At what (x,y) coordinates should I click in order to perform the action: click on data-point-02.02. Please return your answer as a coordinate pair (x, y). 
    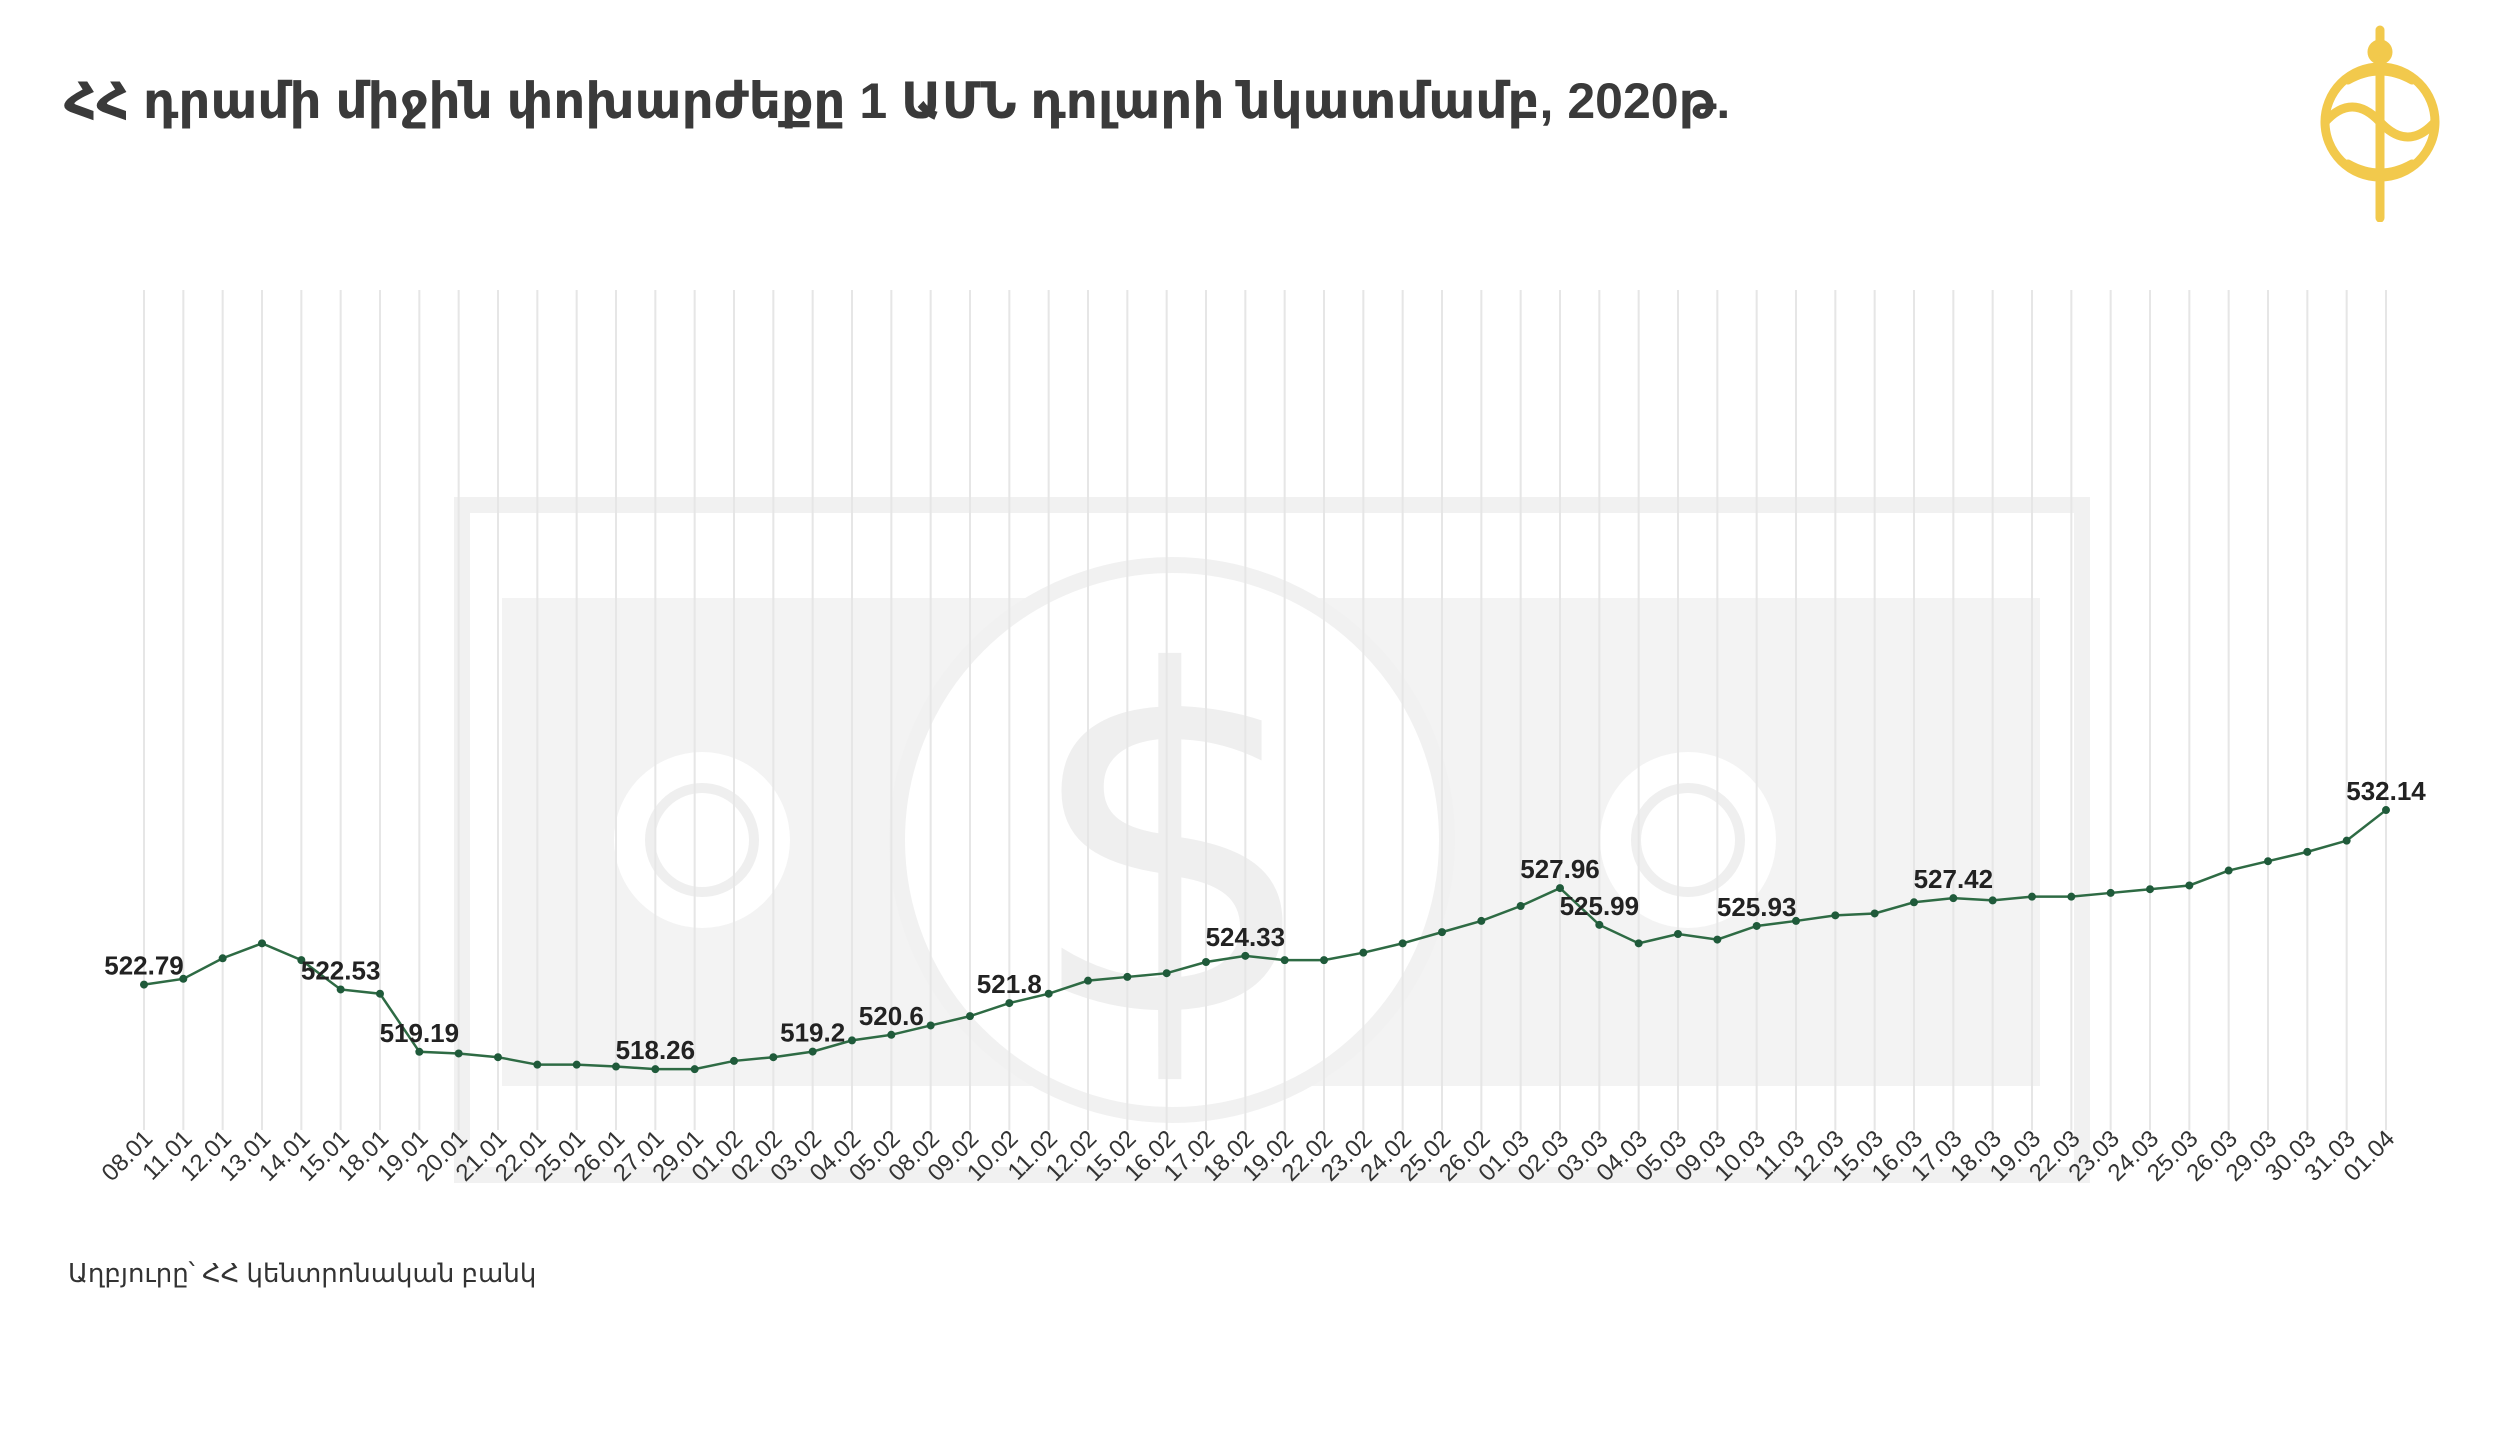
    Looking at the image, I should click on (773, 1057).